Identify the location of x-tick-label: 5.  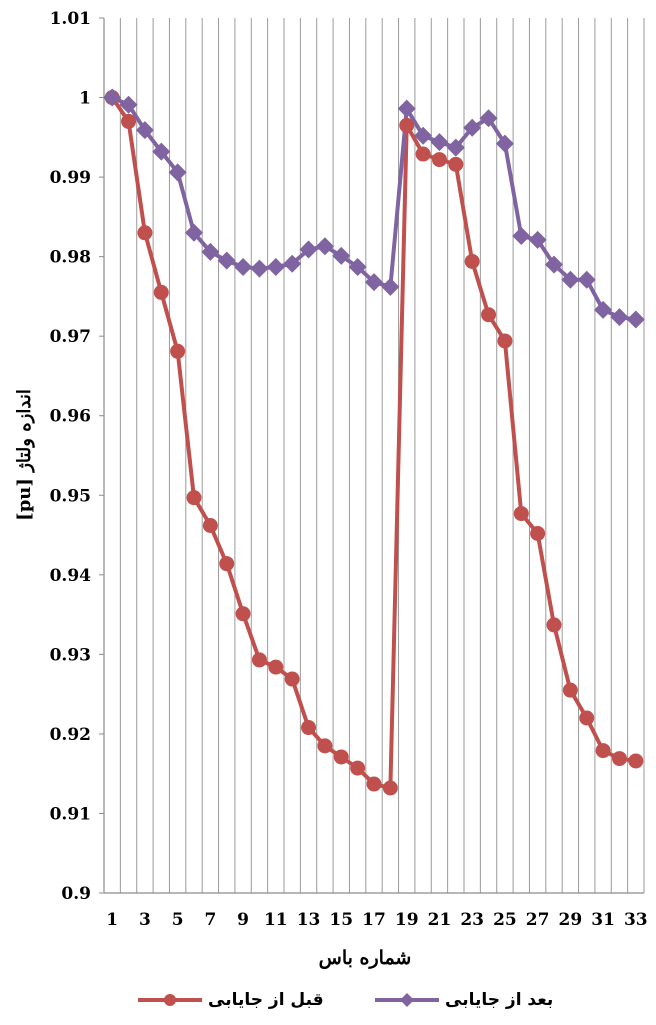
(178, 920).